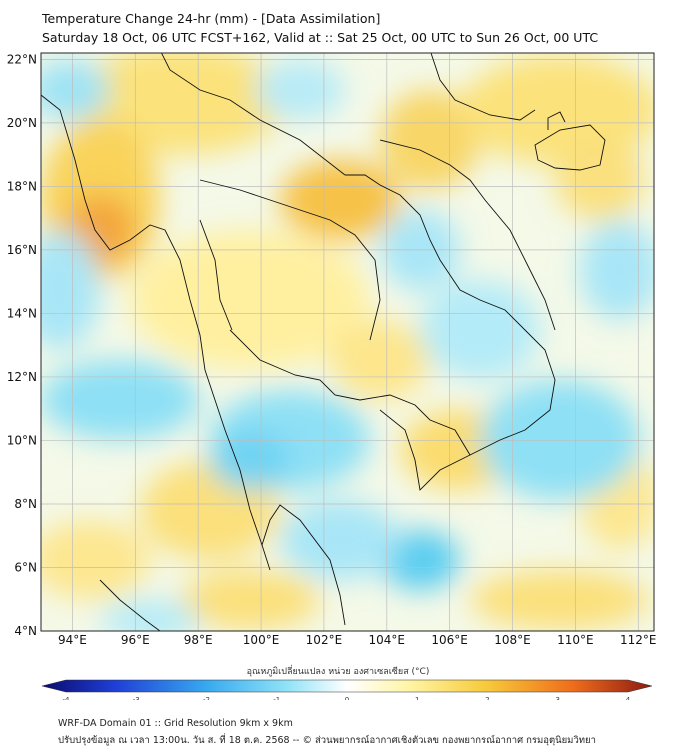 The image size is (676, 756). Describe the element at coordinates (198, 640) in the screenshot. I see `longitude-label: 98°E` at that location.